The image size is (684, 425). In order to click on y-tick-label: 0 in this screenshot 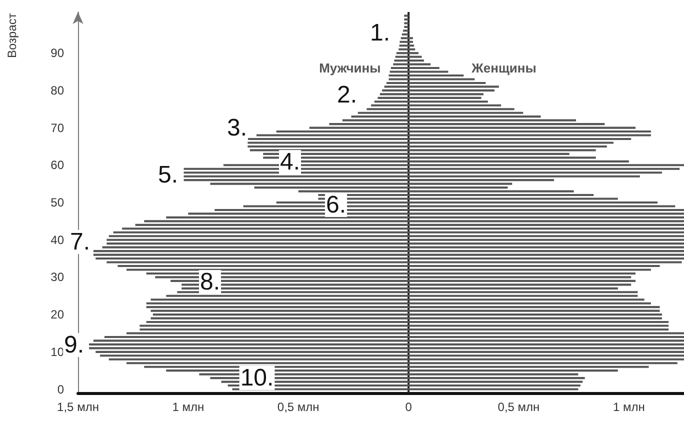, I will do `click(60, 389)`.